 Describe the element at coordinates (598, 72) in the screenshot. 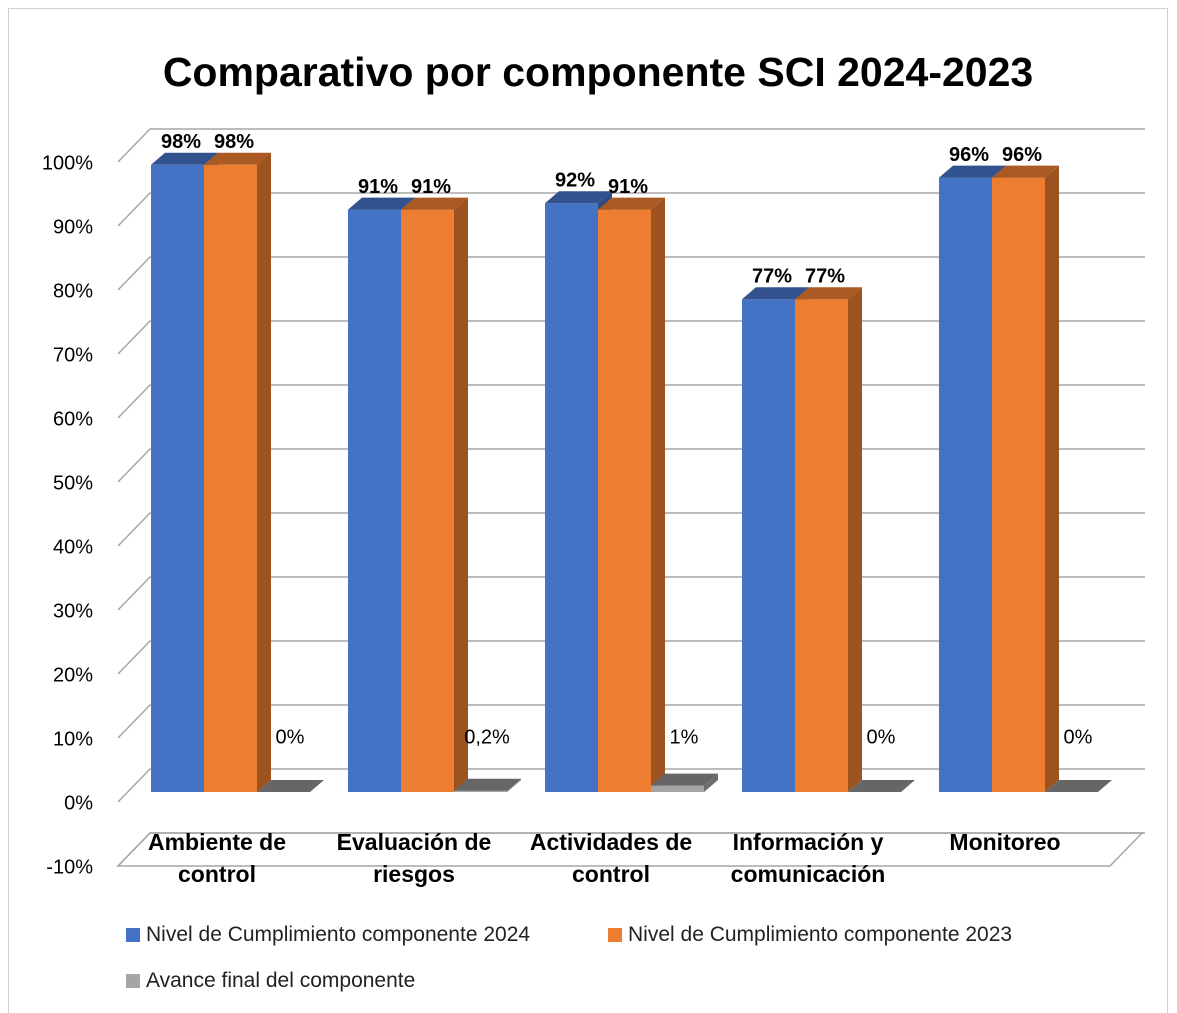

I see `chart-title: Comparativo por componente SCI 2024-2023` at that location.